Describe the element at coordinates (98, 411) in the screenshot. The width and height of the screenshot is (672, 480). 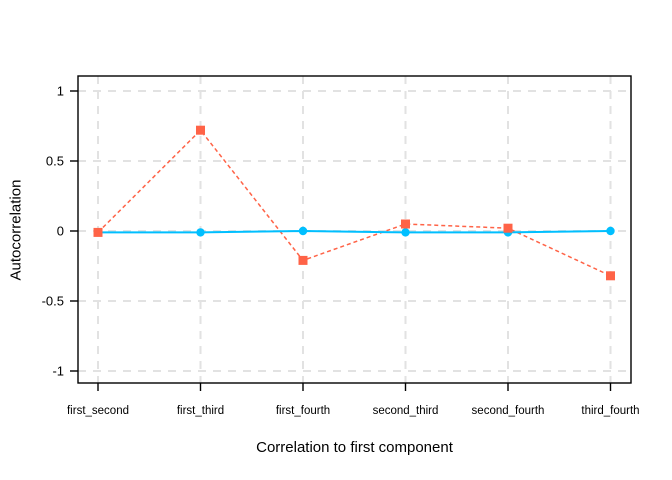
I see `x-tick-label: first_second` at that location.